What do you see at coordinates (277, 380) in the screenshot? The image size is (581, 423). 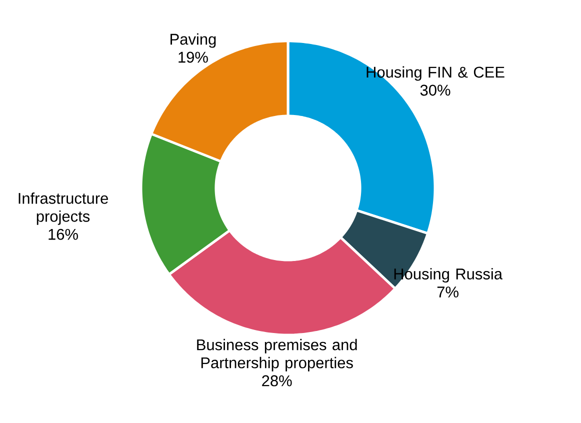 I see `data-label: 28%` at bounding box center [277, 380].